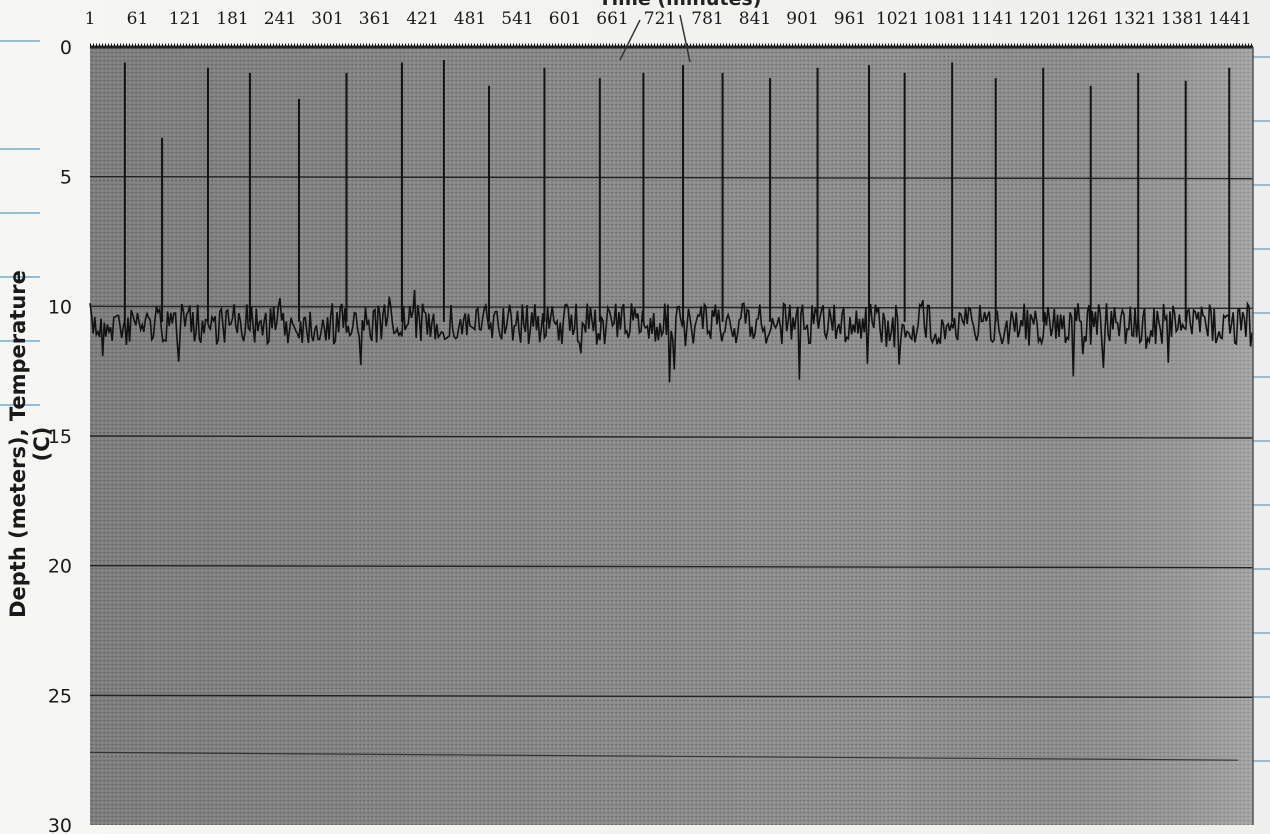 This screenshot has width=1270, height=834. I want to click on x-tick-label: 541, so click(517, 19).